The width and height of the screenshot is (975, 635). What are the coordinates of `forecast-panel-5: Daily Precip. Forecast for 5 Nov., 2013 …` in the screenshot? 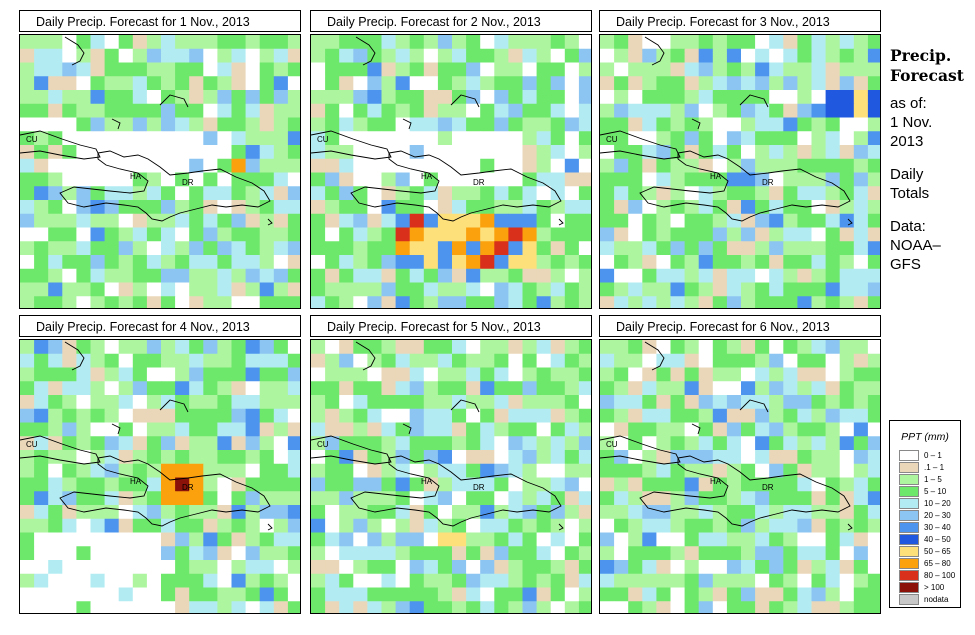 It's located at (451, 465).